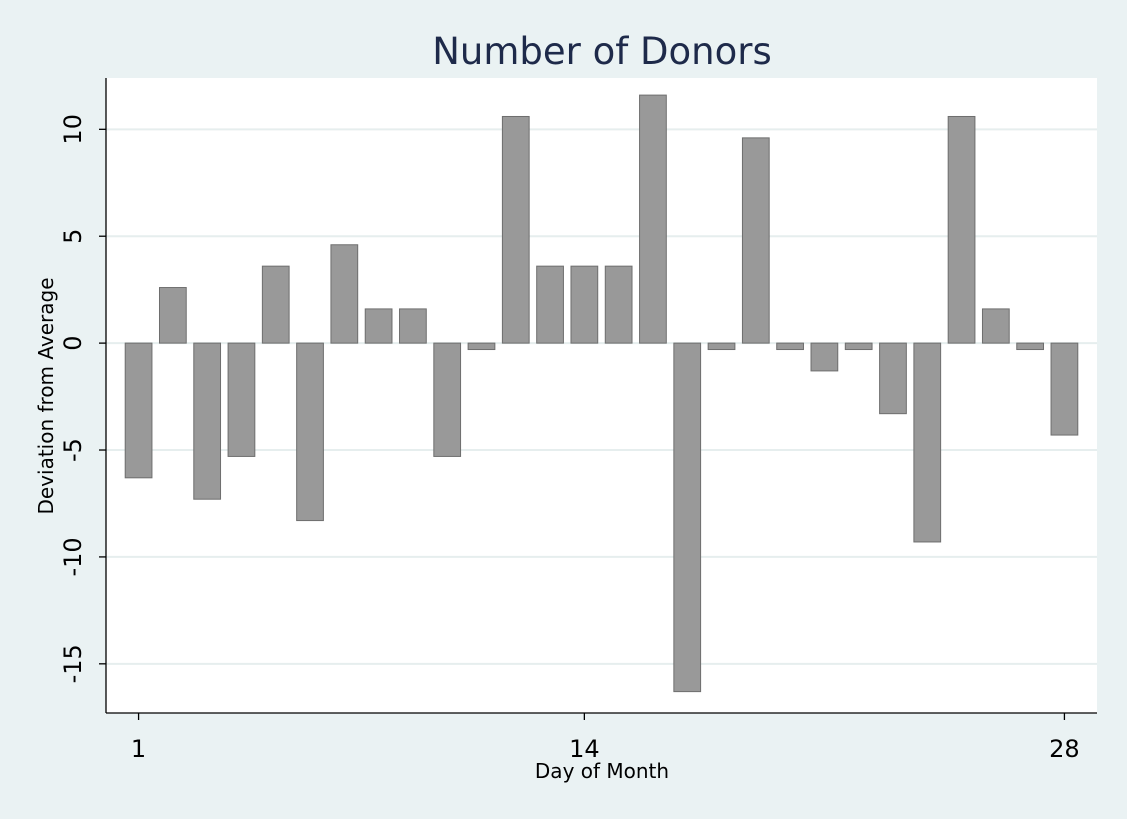 The height and width of the screenshot is (819, 1127). Describe the element at coordinates (46, 395) in the screenshot. I see `y-axis-label: Deviation from Average` at that location.